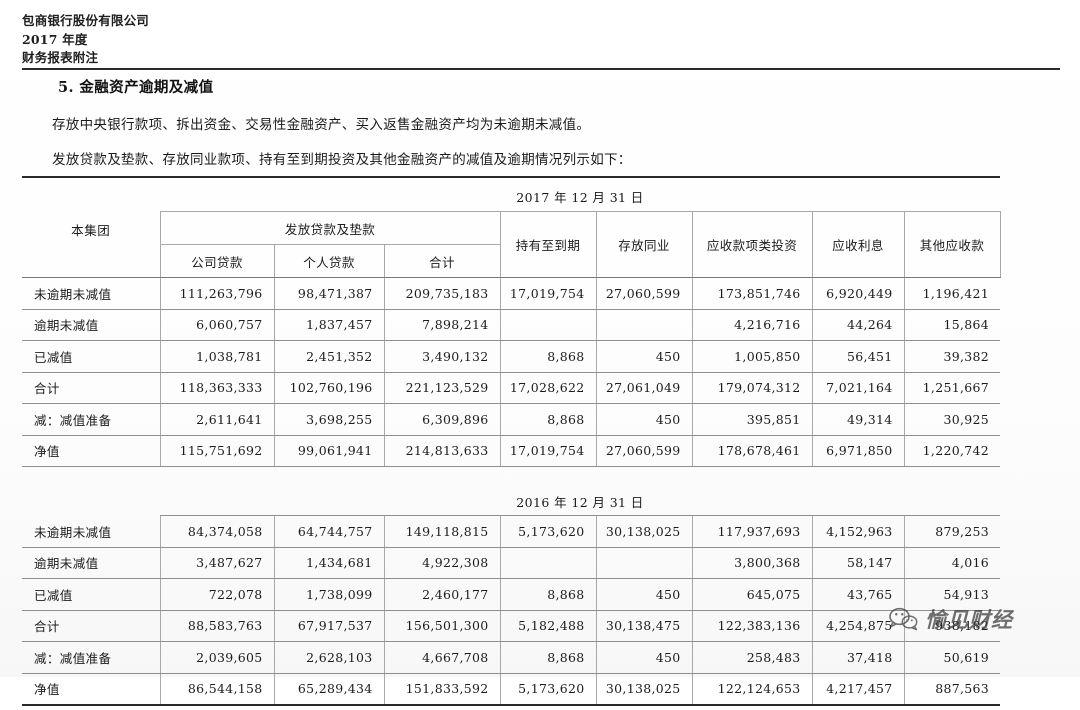 Image resolution: width=1080 pixels, height=710 pixels. What do you see at coordinates (548, 293) in the screenshot?
I see `cell-value: 17,019,754` at bounding box center [548, 293].